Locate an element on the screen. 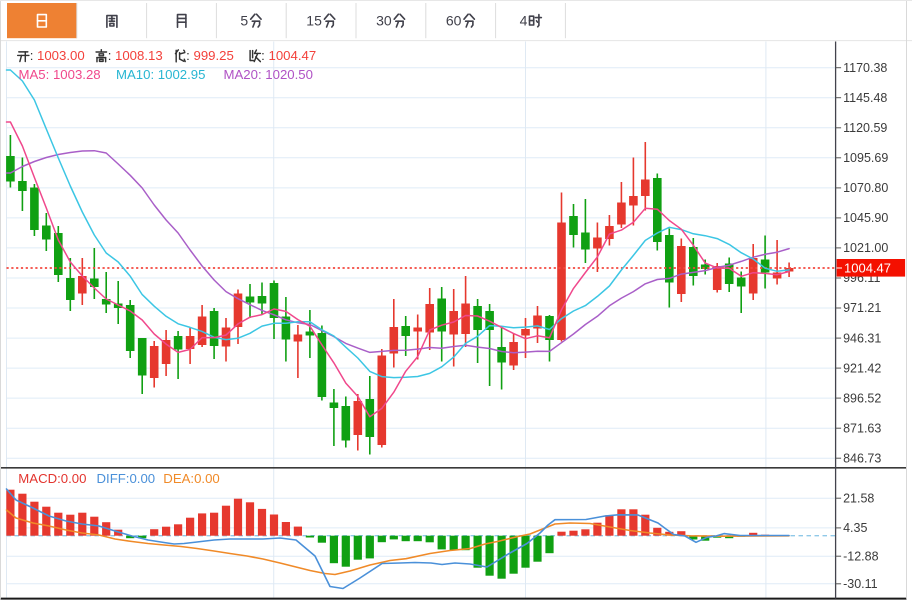 The height and width of the screenshot is (606, 912). svg-text: -30.11 is located at coordinates (860, 584).